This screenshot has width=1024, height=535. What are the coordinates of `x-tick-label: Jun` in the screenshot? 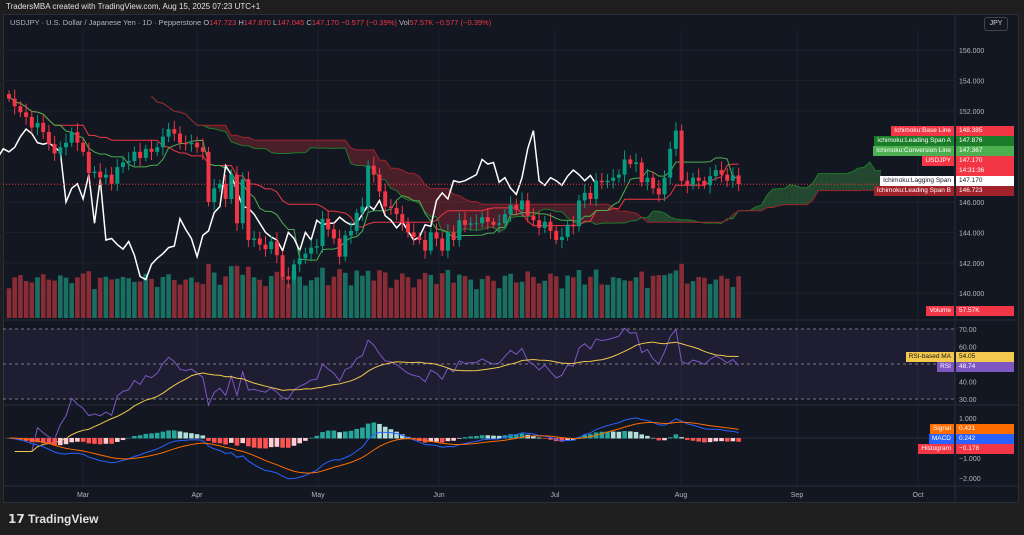 It's located at (438, 495).